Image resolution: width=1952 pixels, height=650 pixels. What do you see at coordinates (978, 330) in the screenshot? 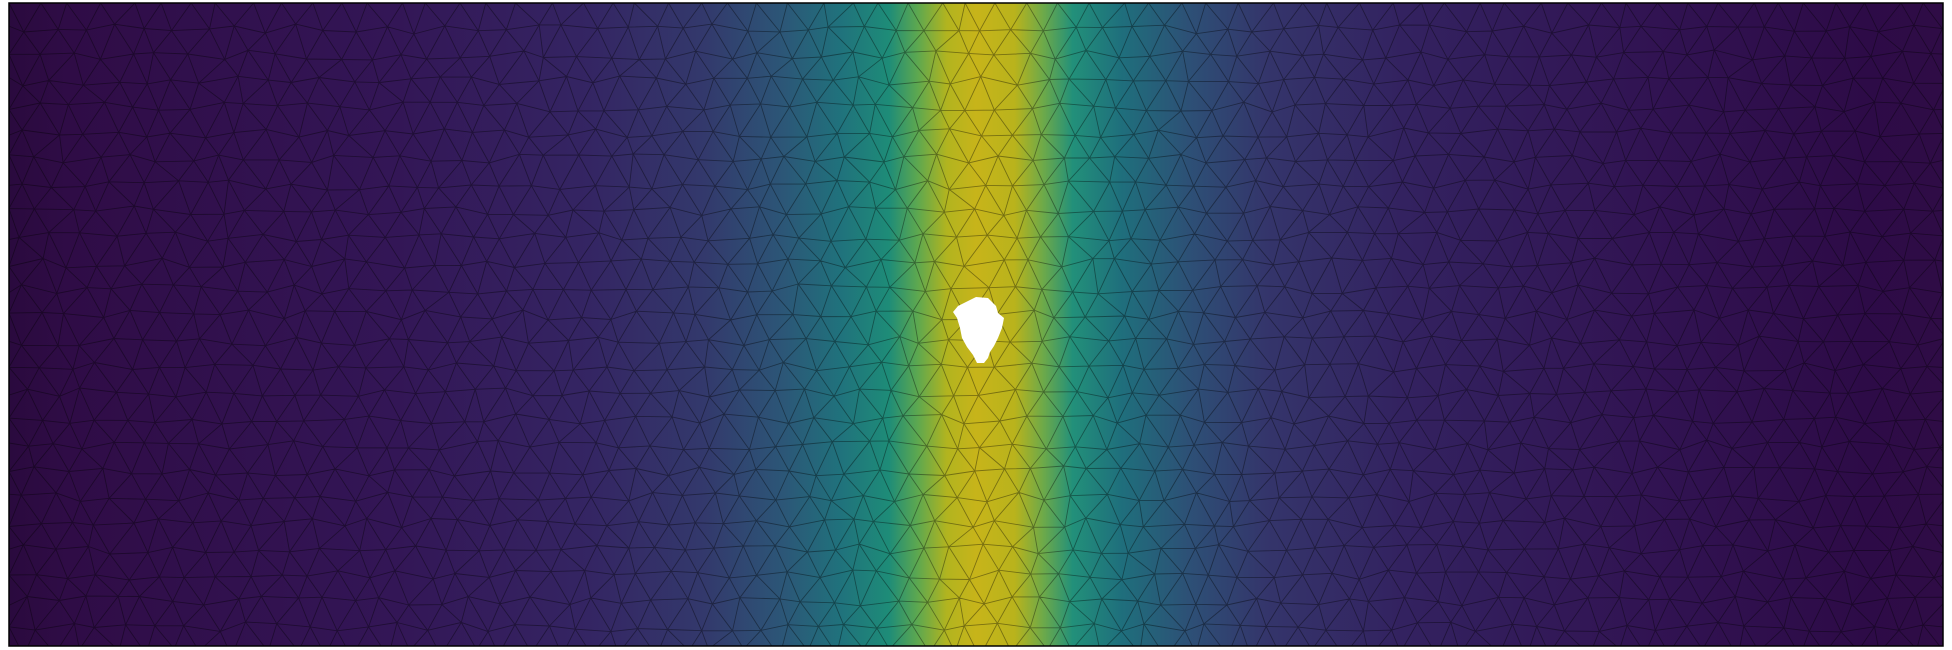
I see `hole` at bounding box center [978, 330].